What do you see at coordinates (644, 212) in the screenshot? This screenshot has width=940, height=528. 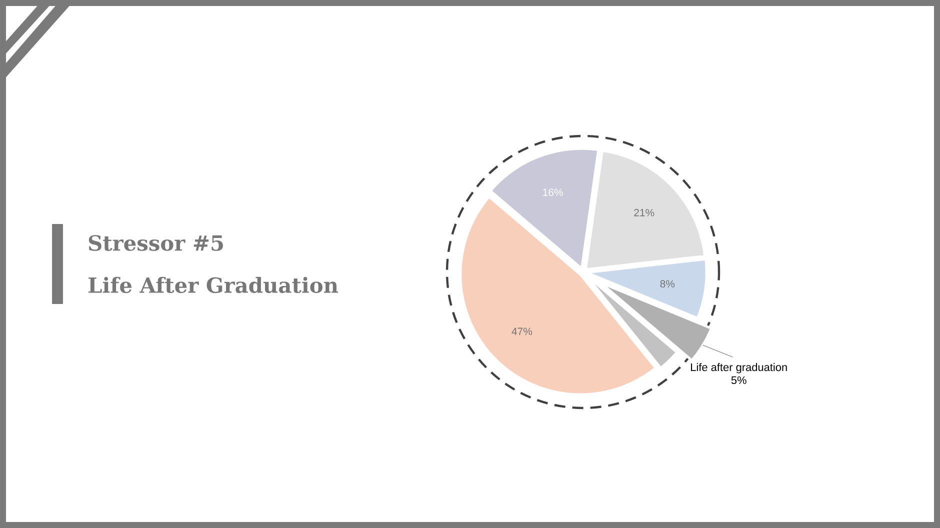 I see `data-label: 21%` at bounding box center [644, 212].